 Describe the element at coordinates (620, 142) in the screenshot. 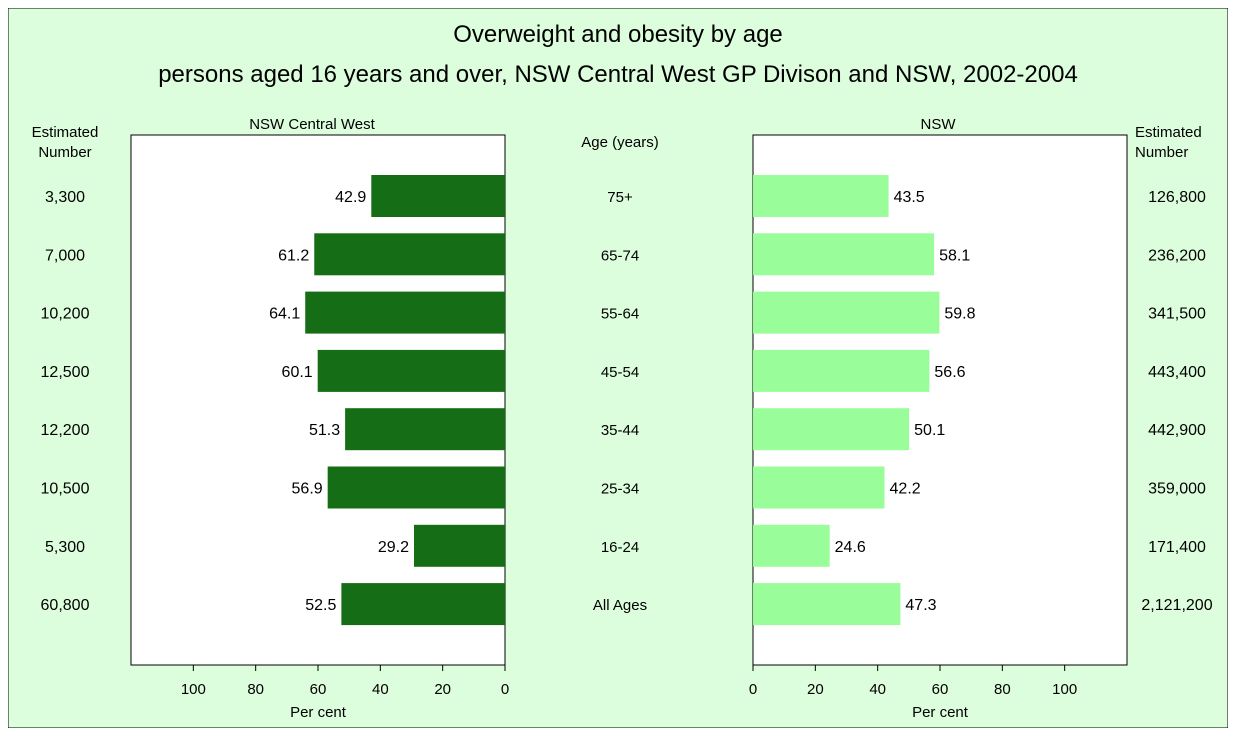

I see `category-axis-label: Age (years)` at that location.